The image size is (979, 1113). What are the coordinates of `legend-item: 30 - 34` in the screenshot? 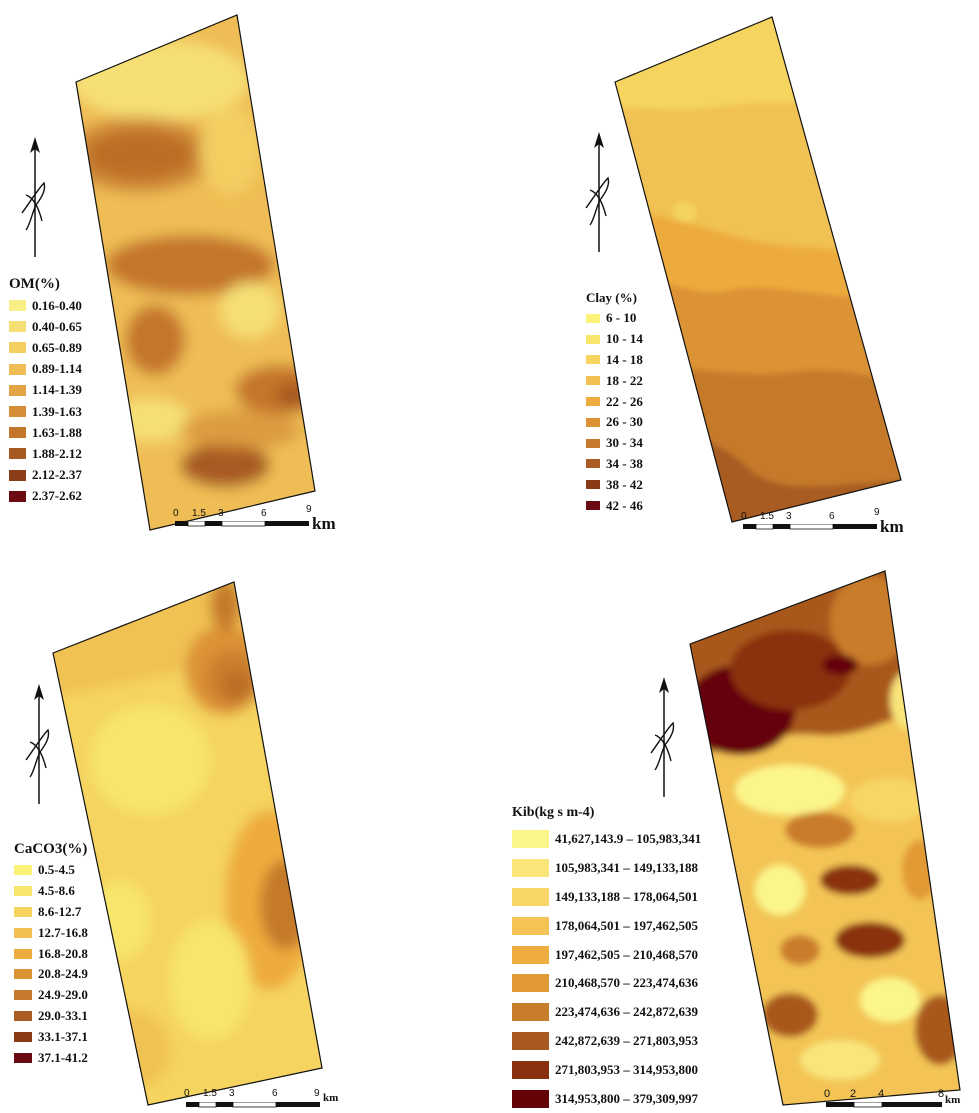 It's located at (614, 443).